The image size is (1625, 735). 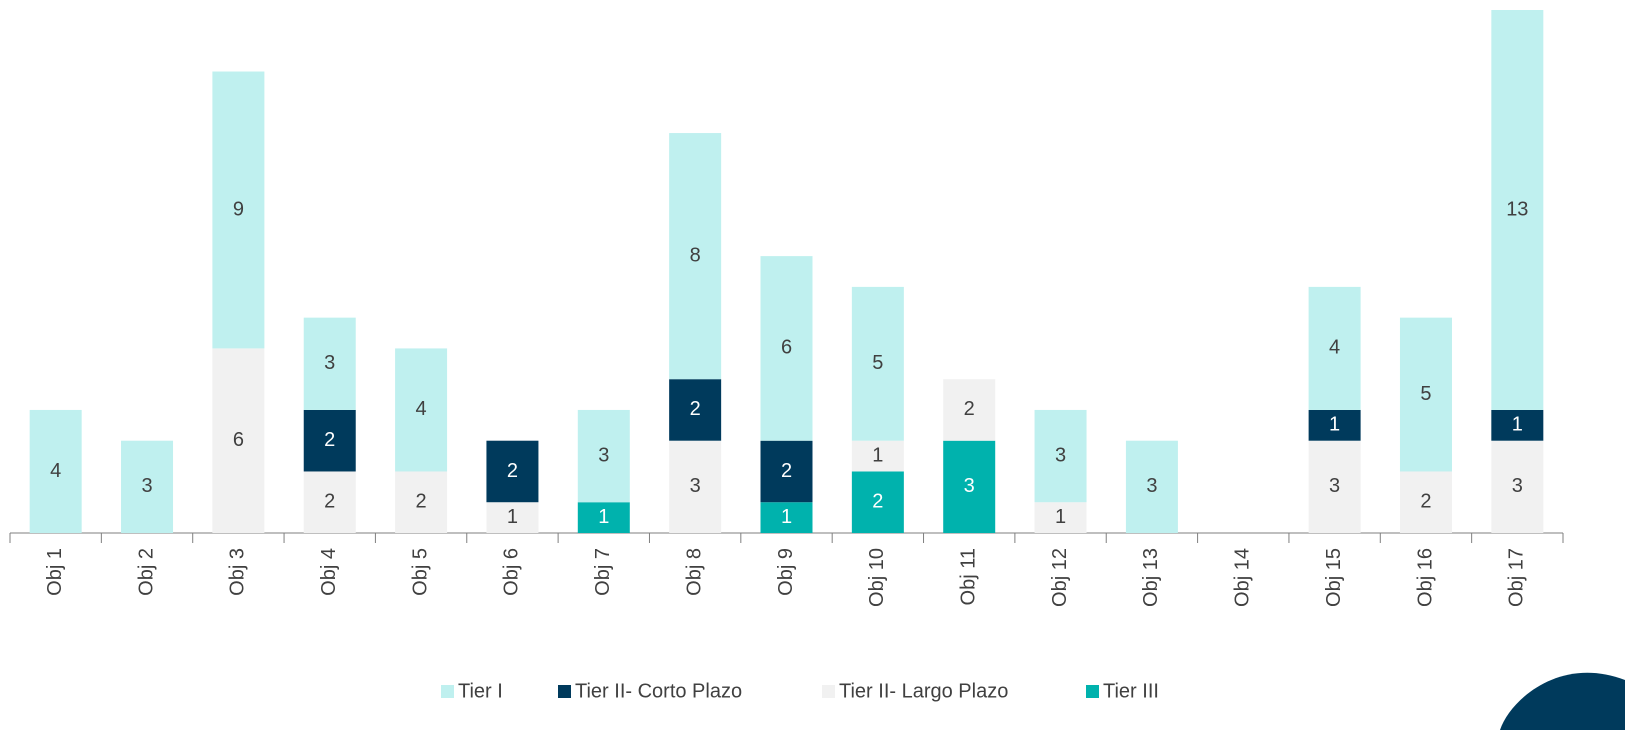 I want to click on x-tick-label: Obj 13, so click(x=1151, y=577).